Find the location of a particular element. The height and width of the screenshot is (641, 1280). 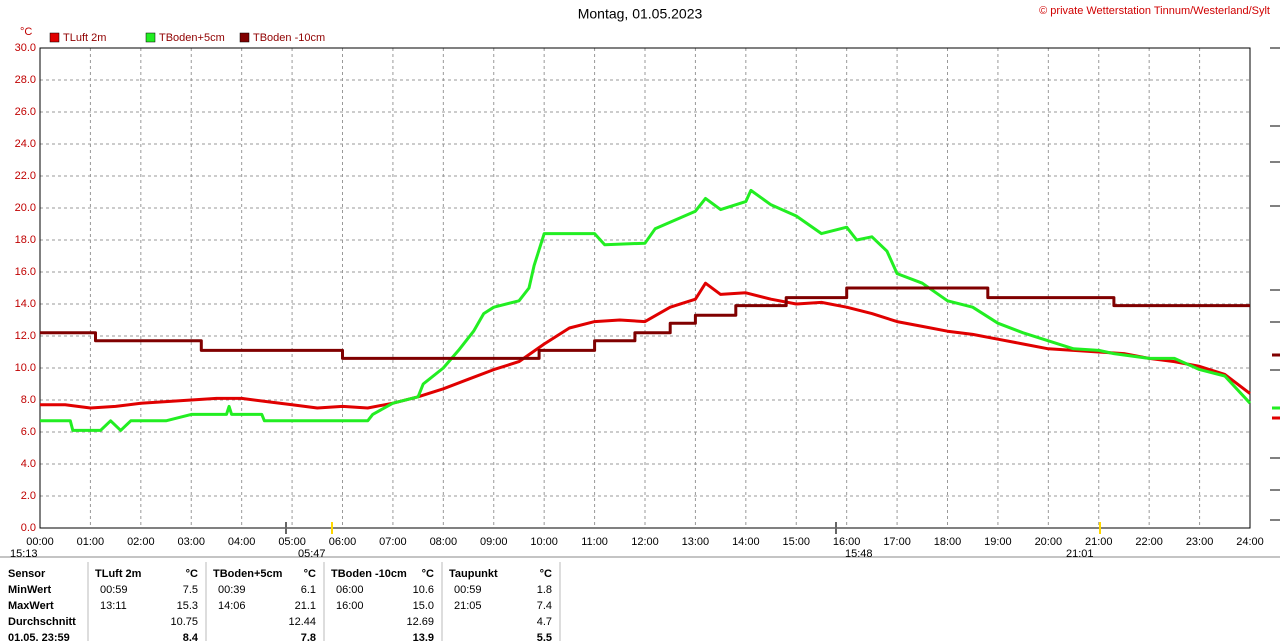

y-tick-label: 14.0 is located at coordinates (25, 304).